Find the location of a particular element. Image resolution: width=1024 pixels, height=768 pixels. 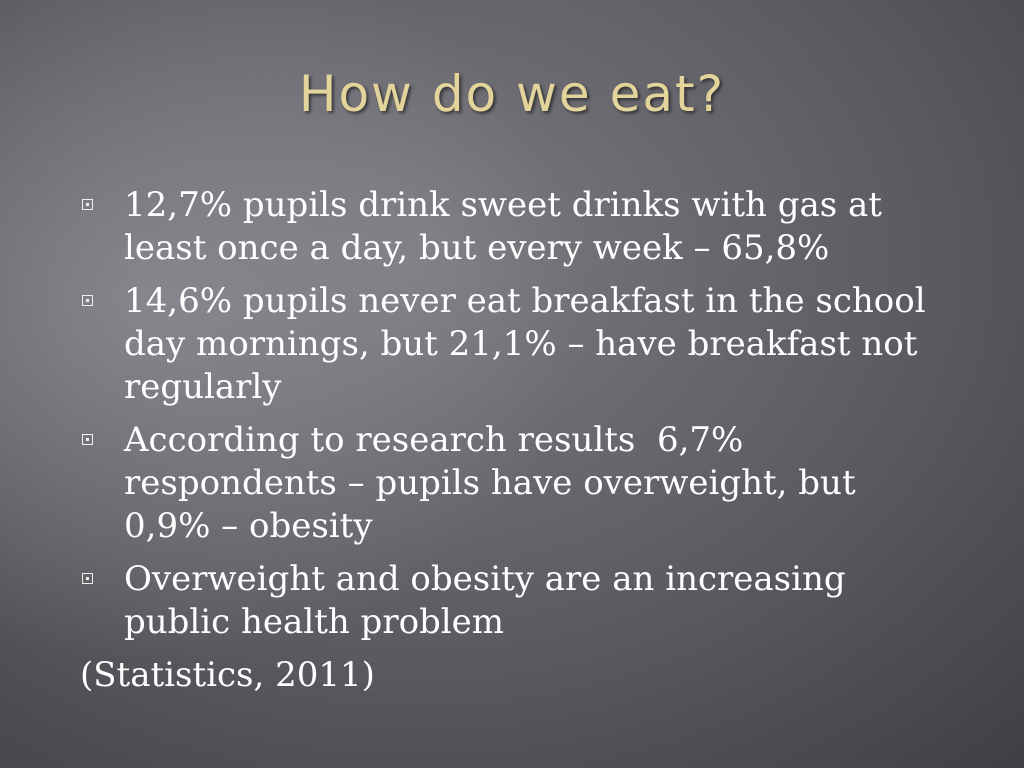

slide-title: How do we eat? is located at coordinates (512, 94).